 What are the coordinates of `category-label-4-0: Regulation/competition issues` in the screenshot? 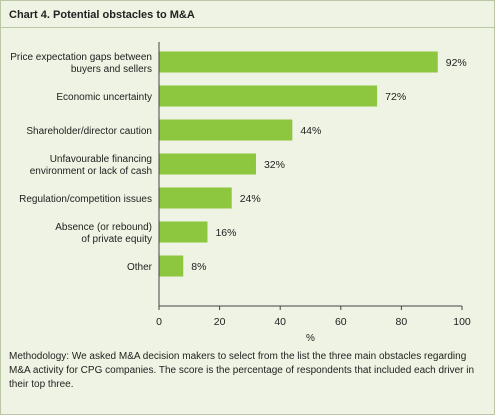 It's located at (85, 199).